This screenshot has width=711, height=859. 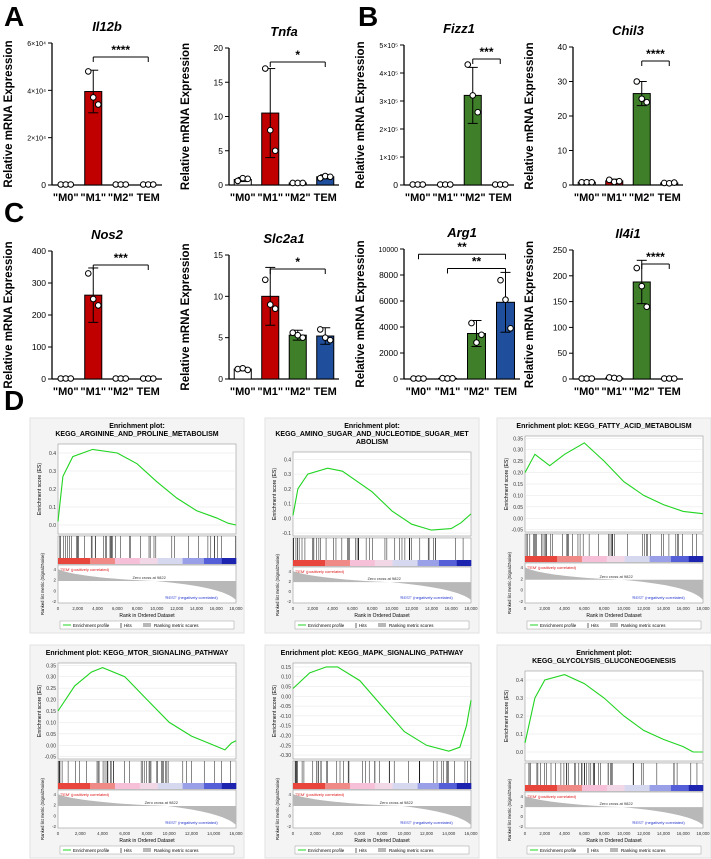 What do you see at coordinates (471, 608) in the screenshot?
I see `x-tick-label: 18,000` at bounding box center [471, 608].